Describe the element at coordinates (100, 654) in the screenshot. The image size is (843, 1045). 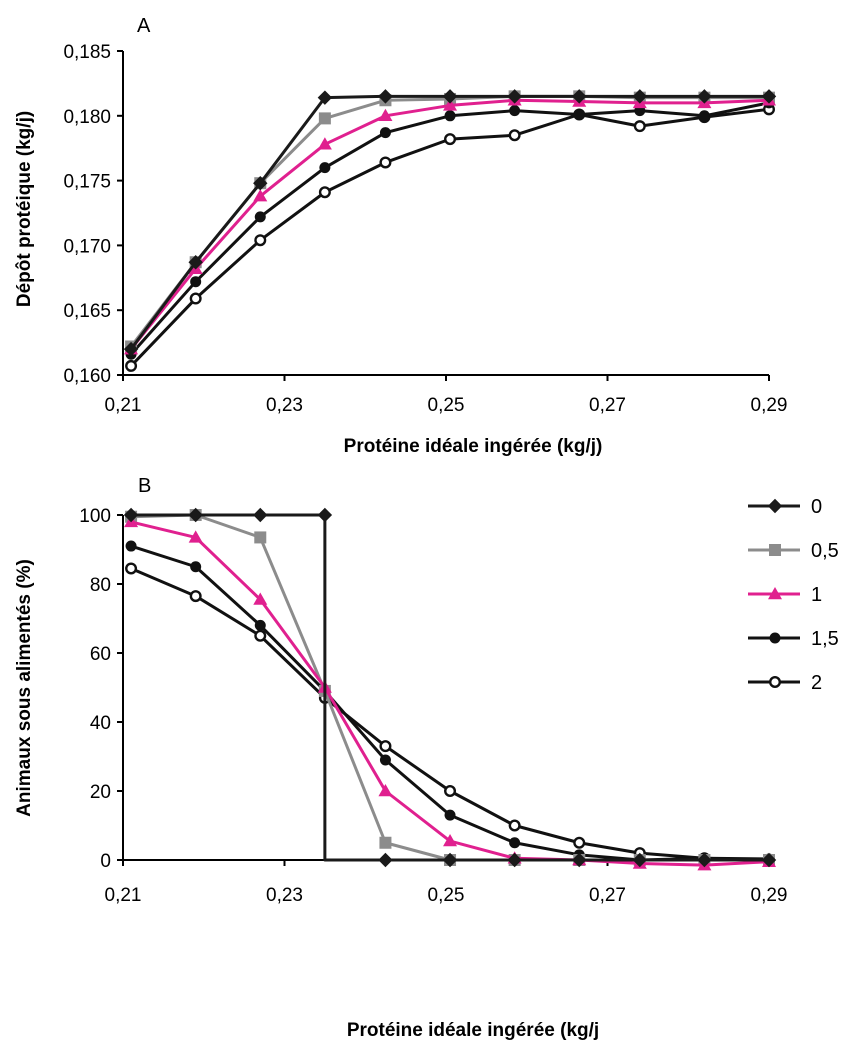
I see `y-tick-label: 60` at that location.